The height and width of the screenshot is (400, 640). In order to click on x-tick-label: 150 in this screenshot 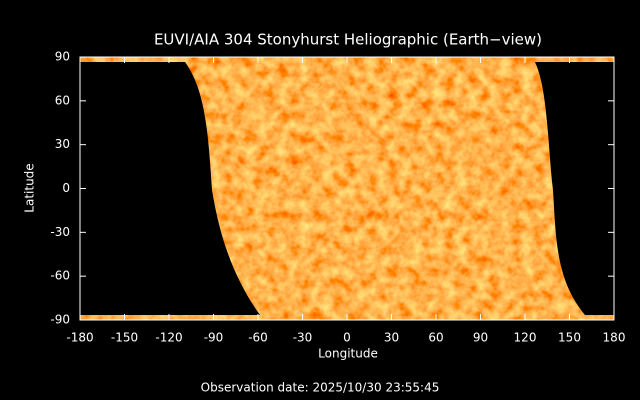, I will do `click(569, 338)`.